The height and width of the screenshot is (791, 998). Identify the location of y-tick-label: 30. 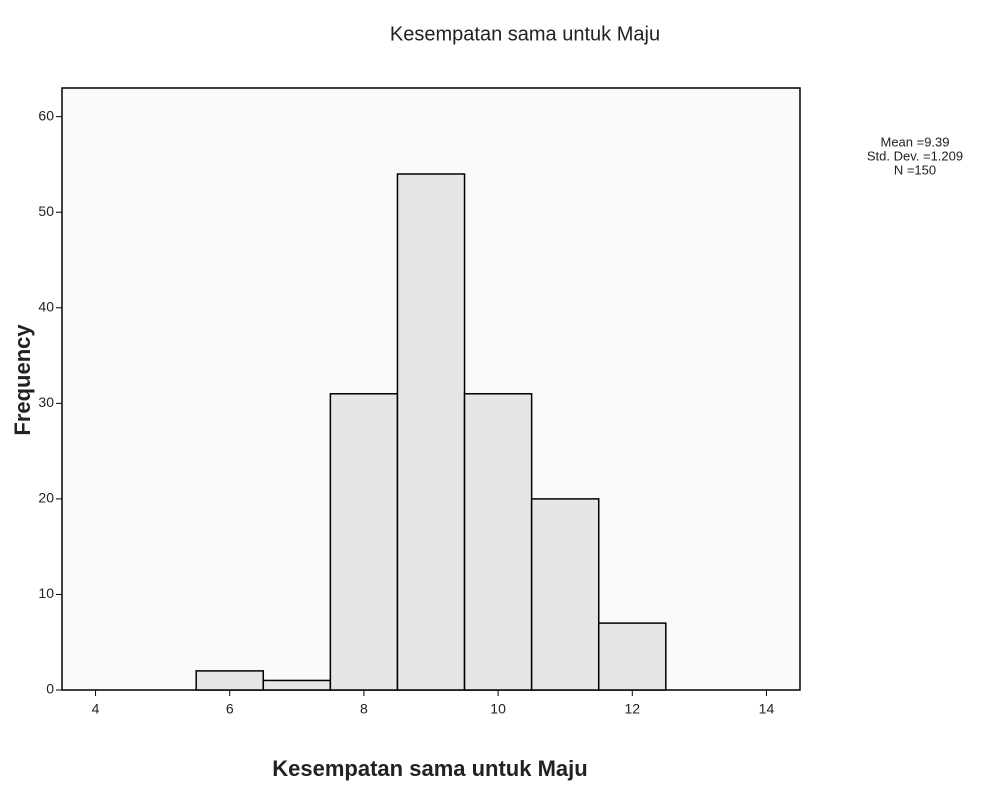
(46, 402).